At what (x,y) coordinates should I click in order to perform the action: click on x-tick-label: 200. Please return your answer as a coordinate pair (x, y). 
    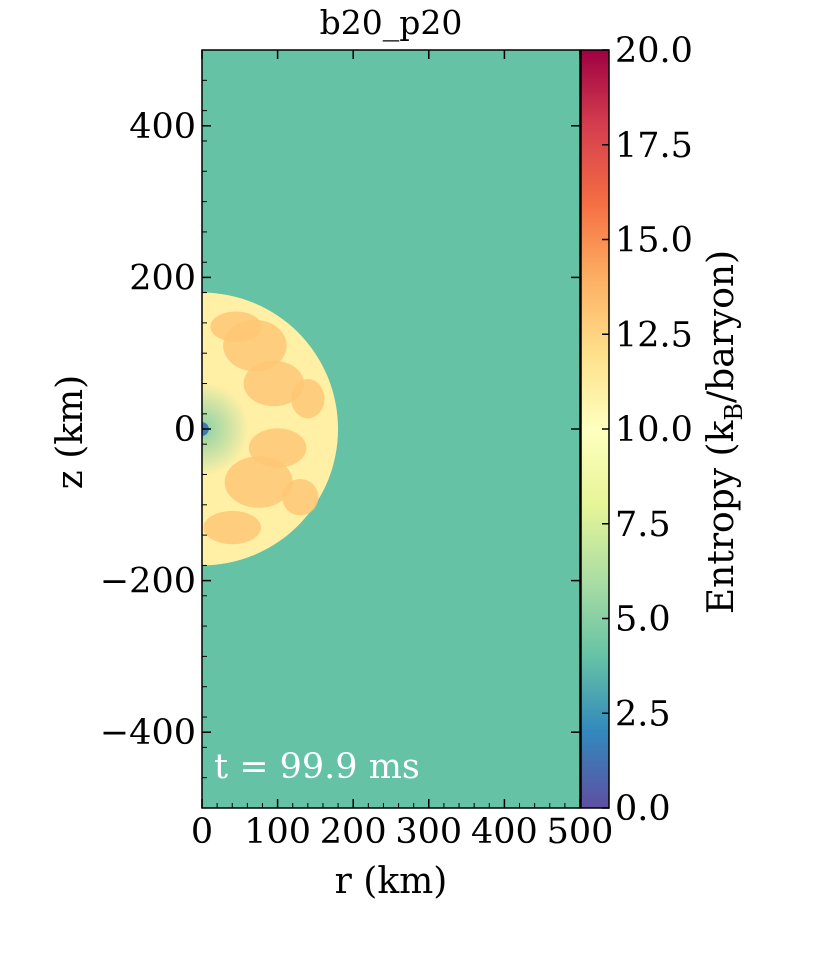
    Looking at the image, I should click on (353, 832).